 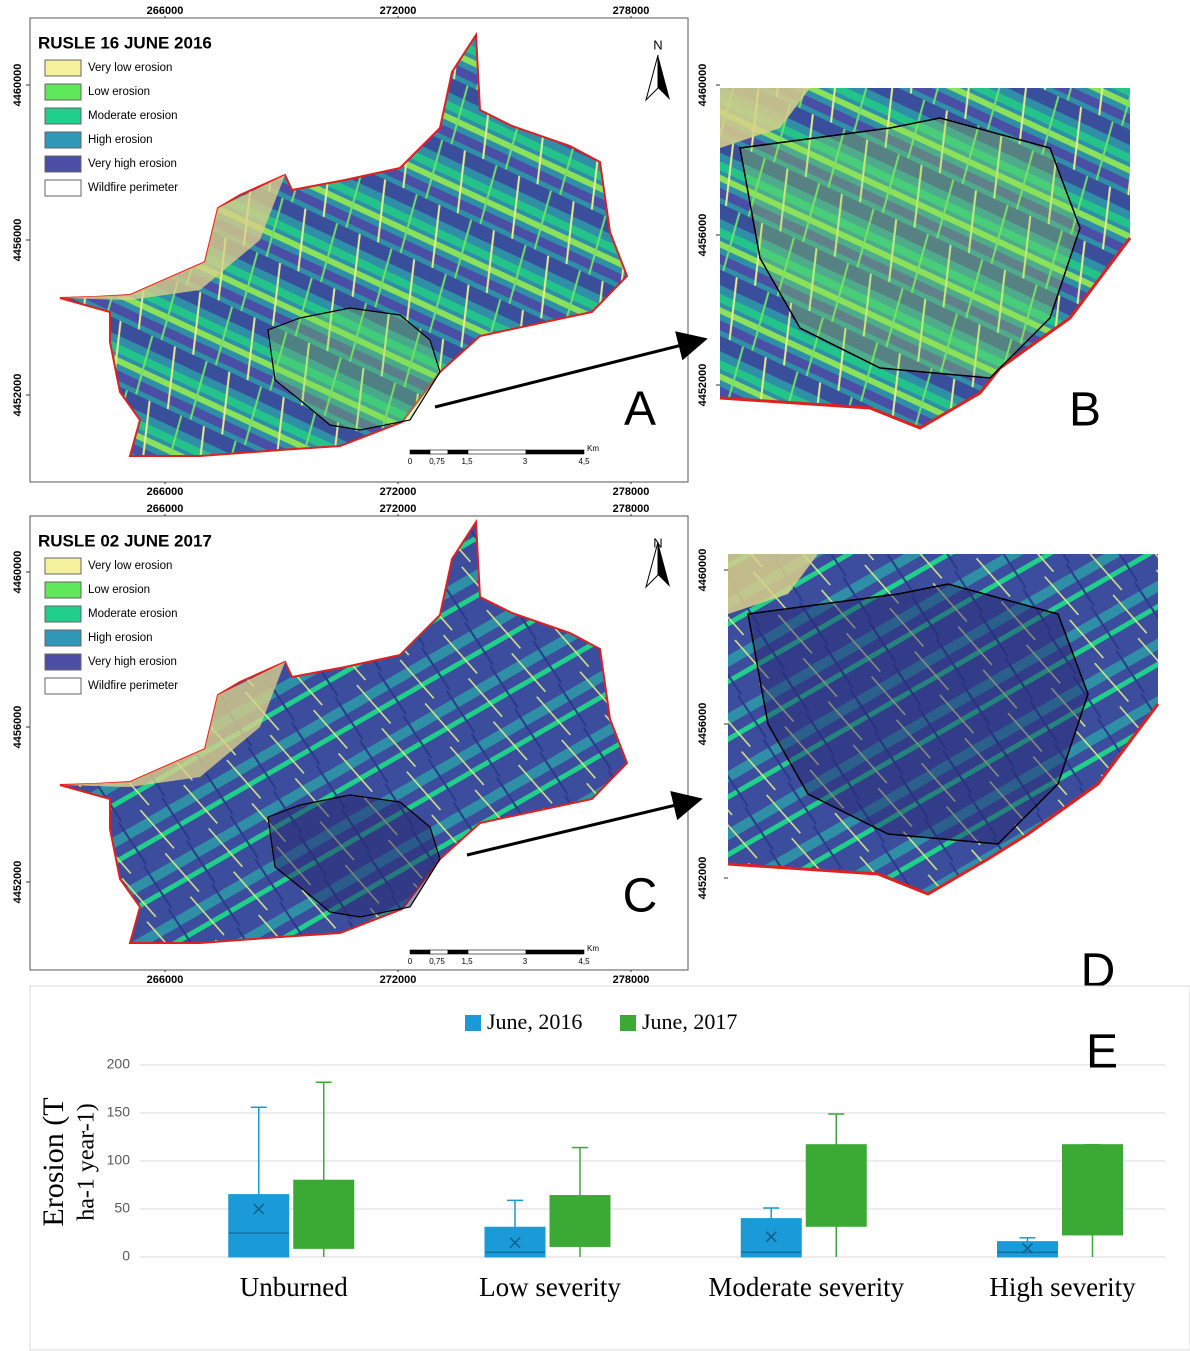 What do you see at coordinates (631, 492) in the screenshot?
I see `x-tick-label-bottom: 278000` at bounding box center [631, 492].